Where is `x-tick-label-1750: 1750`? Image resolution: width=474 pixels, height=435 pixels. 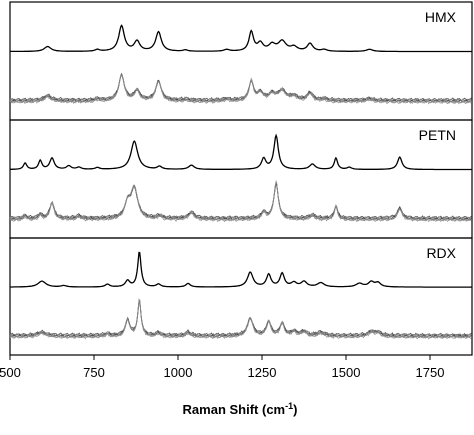 x-tick-label-1750: 1750 is located at coordinates (430, 372).